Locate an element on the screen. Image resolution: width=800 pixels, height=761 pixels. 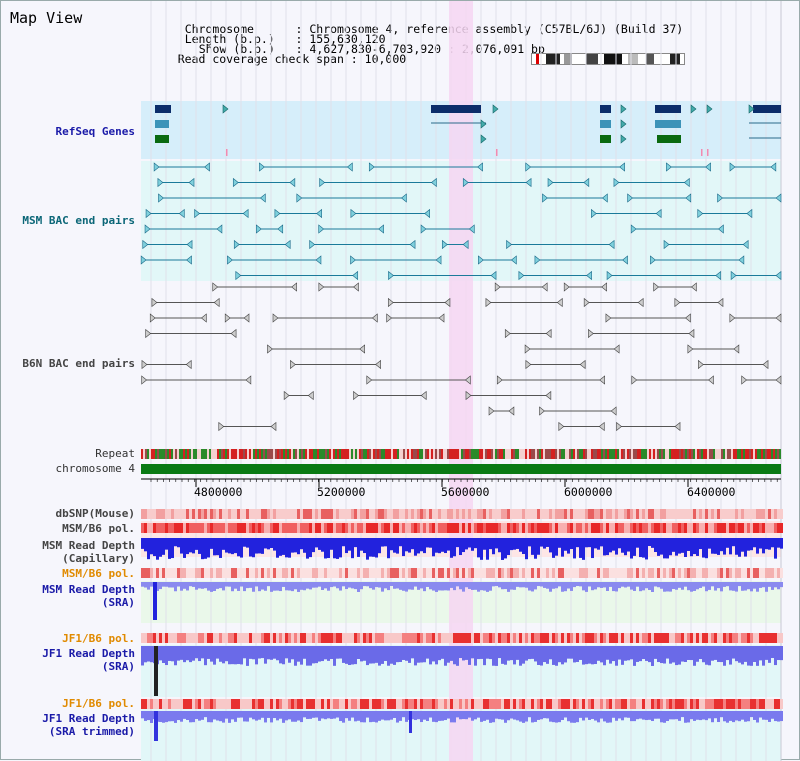
track-label-refseq: RefSeq Genes is located at coordinates (95, 131).